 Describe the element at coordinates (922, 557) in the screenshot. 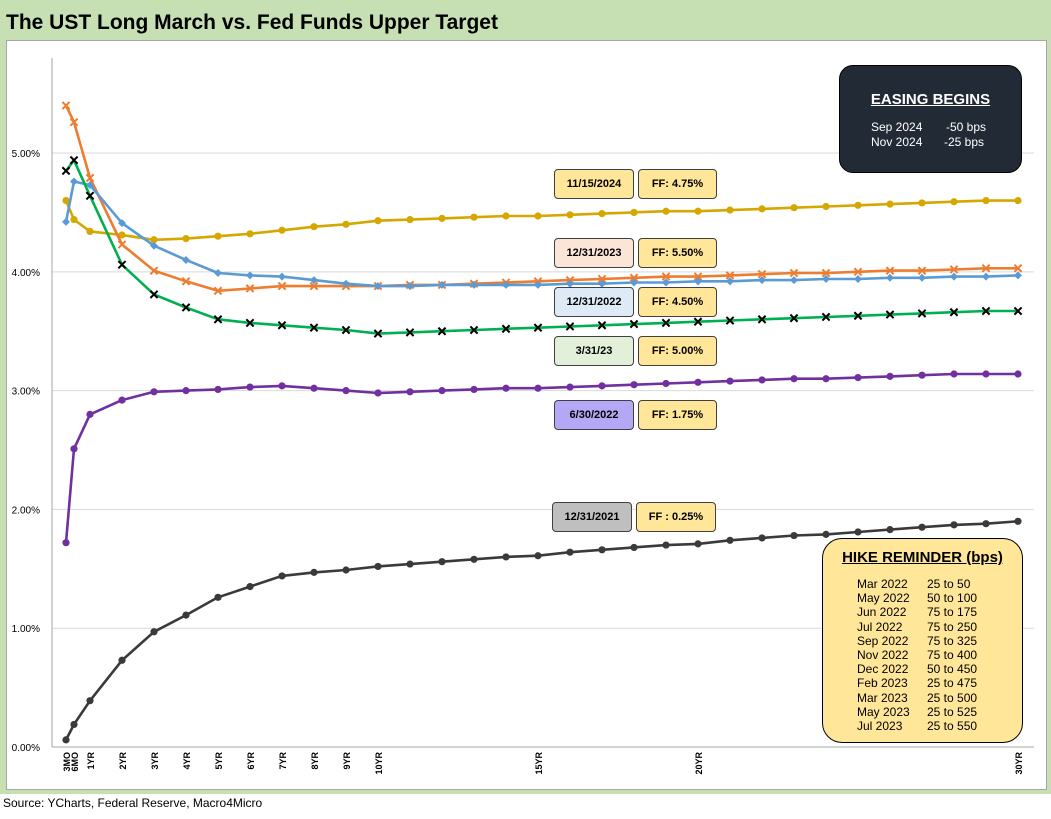

I see `hike-reminder-title: HIKE REMINDER (bps)` at that location.